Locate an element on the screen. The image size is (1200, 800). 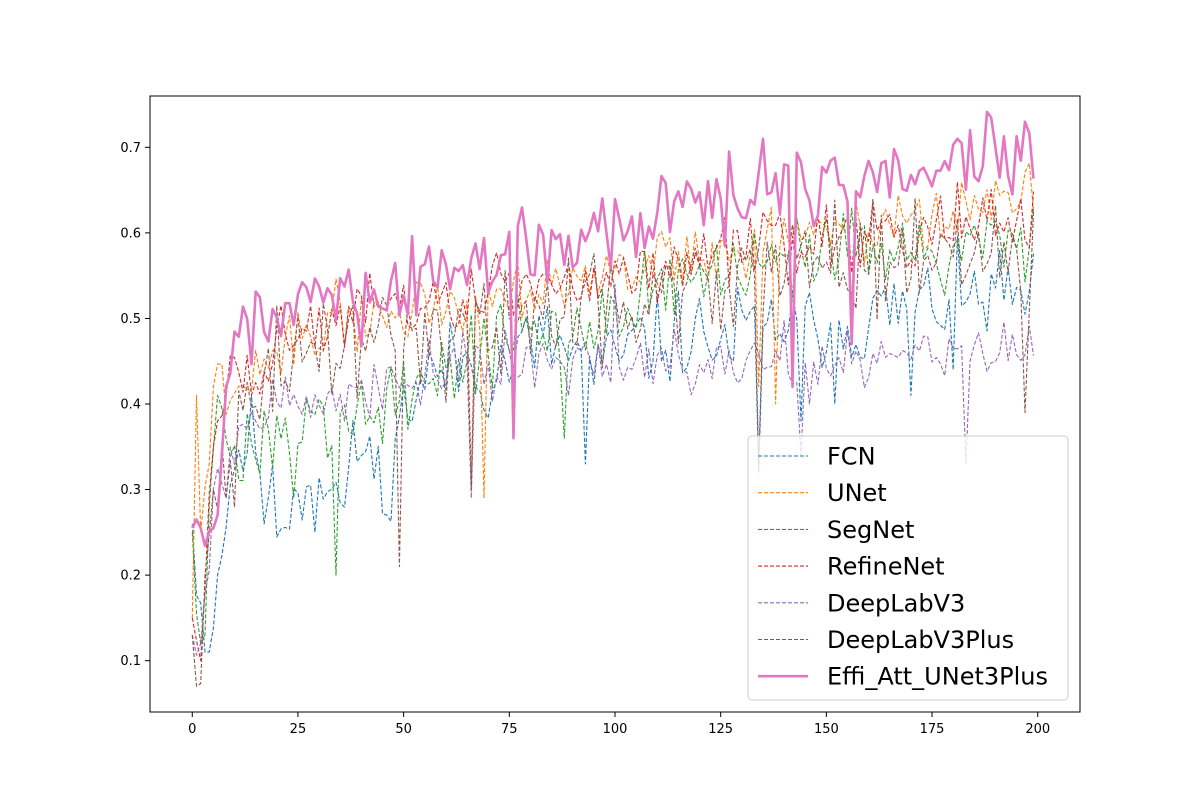
x-tick-label: 25 is located at coordinates (298, 729).